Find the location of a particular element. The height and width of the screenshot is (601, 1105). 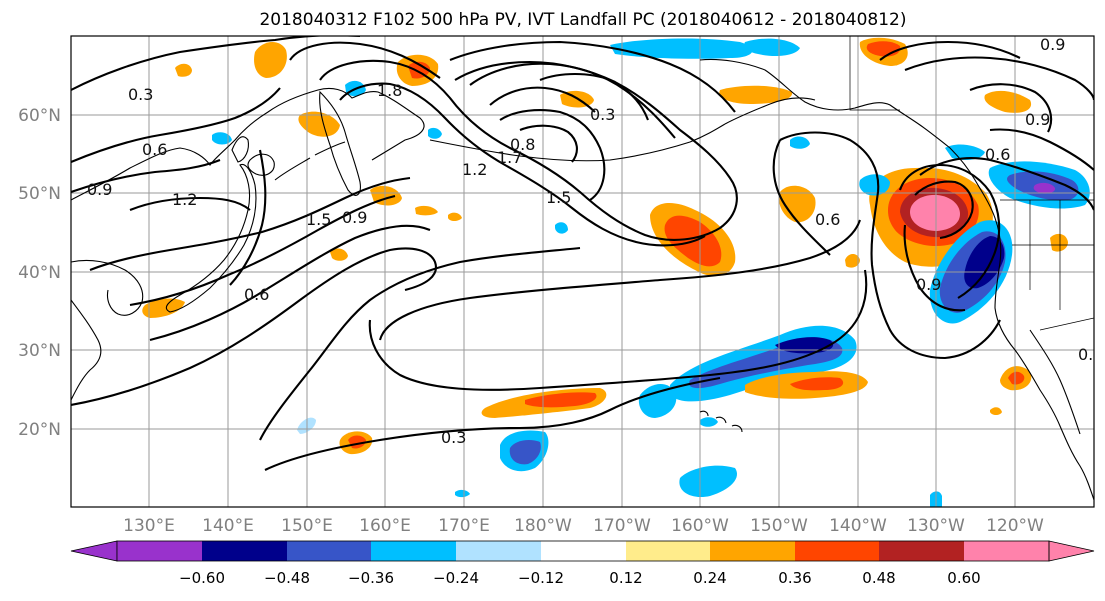

contour-label: 0.8 is located at coordinates (522, 144).